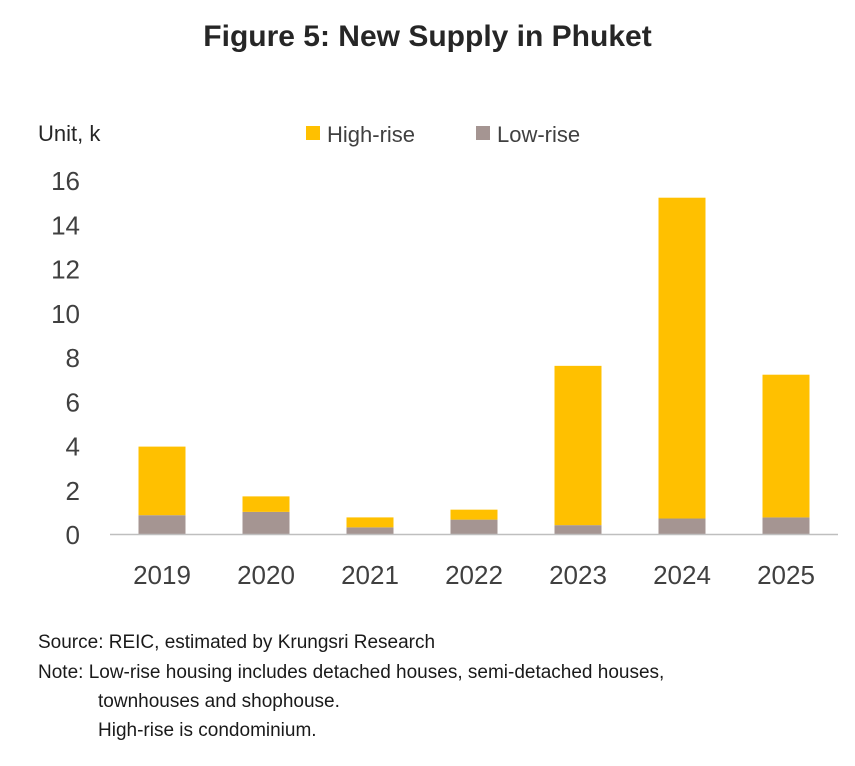 The image size is (855, 766). Describe the element at coordinates (73, 491) in the screenshot. I see `y-tick-label-2: 2` at that location.